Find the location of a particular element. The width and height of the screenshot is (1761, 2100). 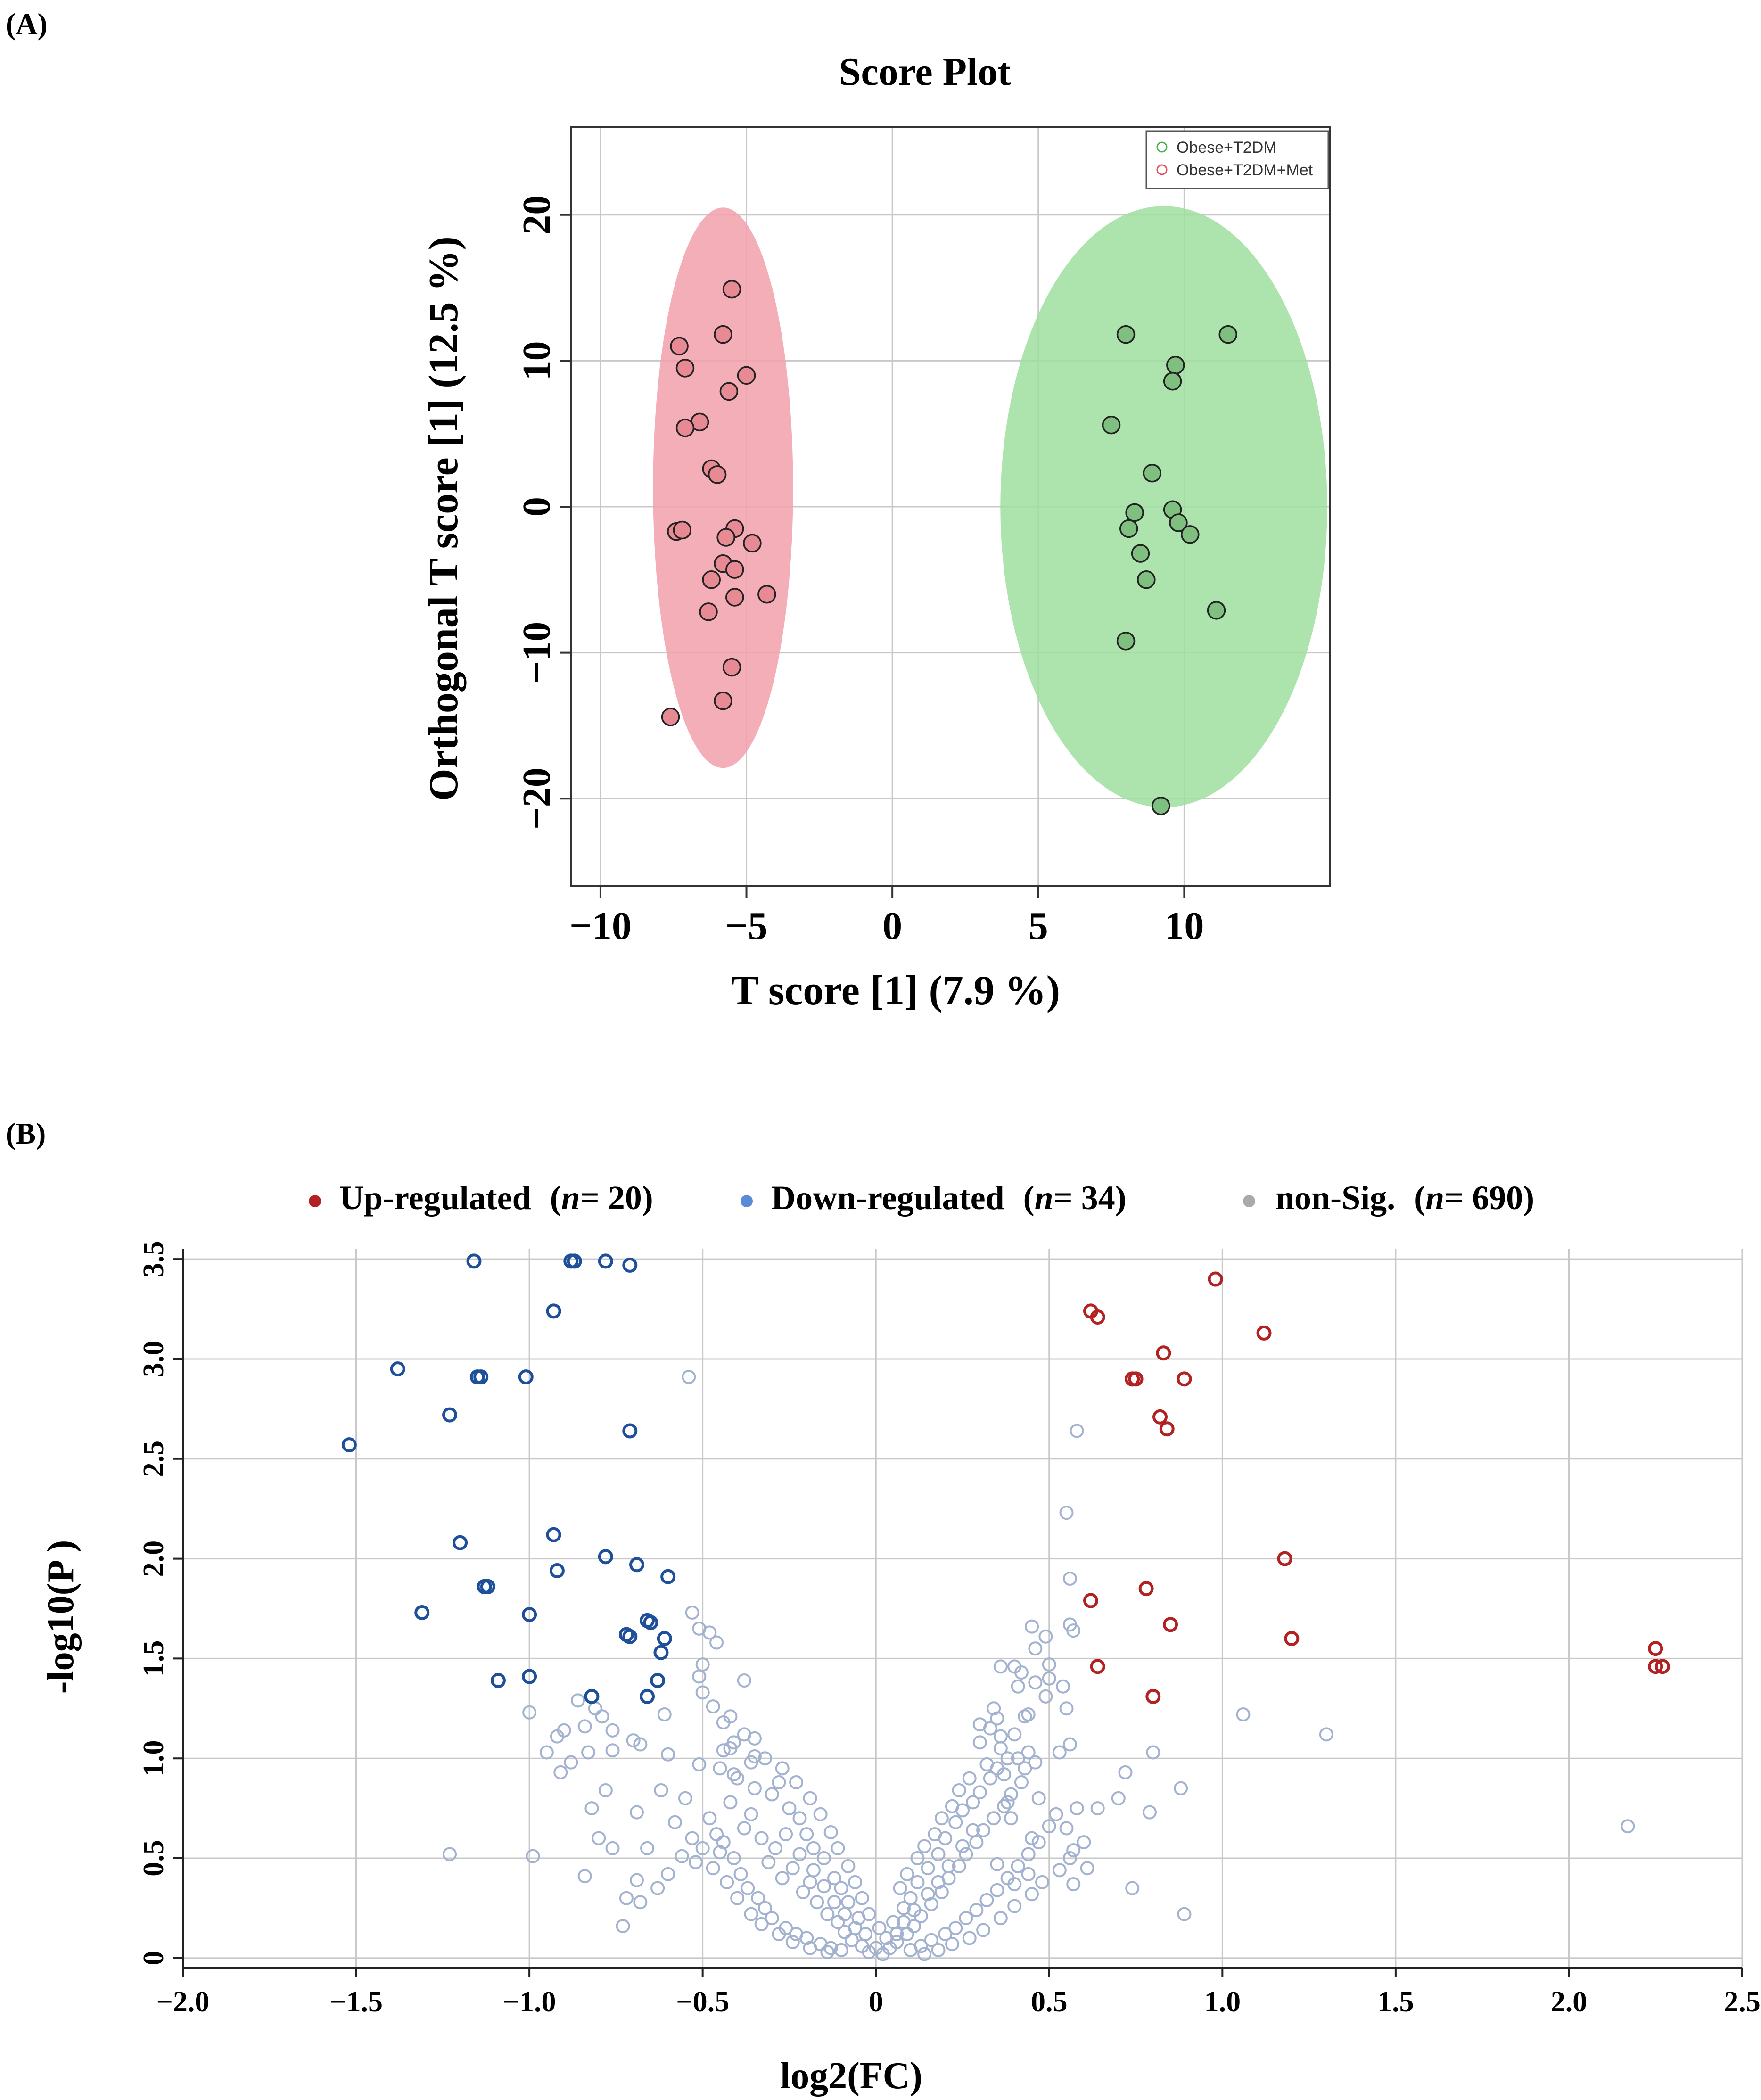

volcano-y-axis-label: -log10(P ) is located at coordinates (61, 1617).